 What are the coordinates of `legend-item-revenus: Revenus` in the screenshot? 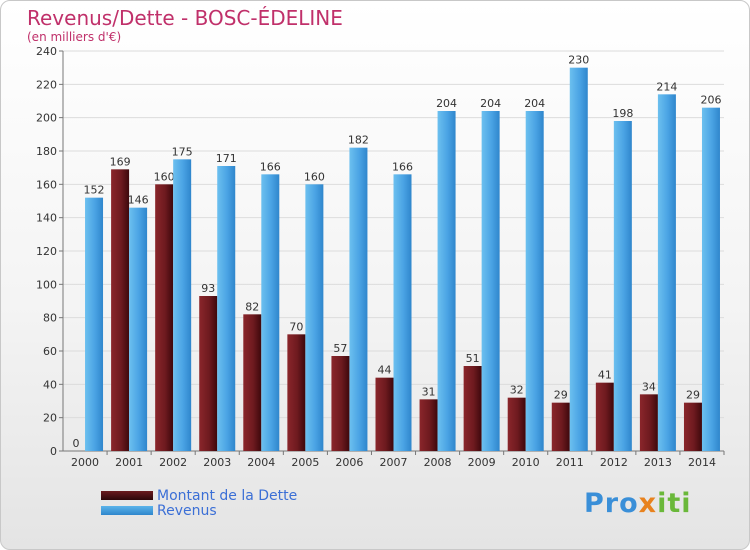 It's located at (199, 510).